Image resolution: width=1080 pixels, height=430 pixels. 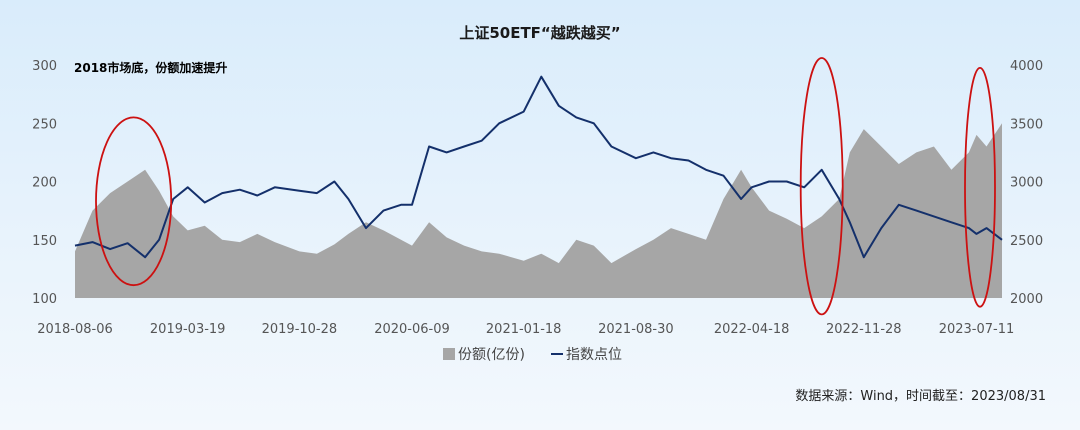 I want to click on x-tick-label: 2021-08-30, so click(x=636, y=329).